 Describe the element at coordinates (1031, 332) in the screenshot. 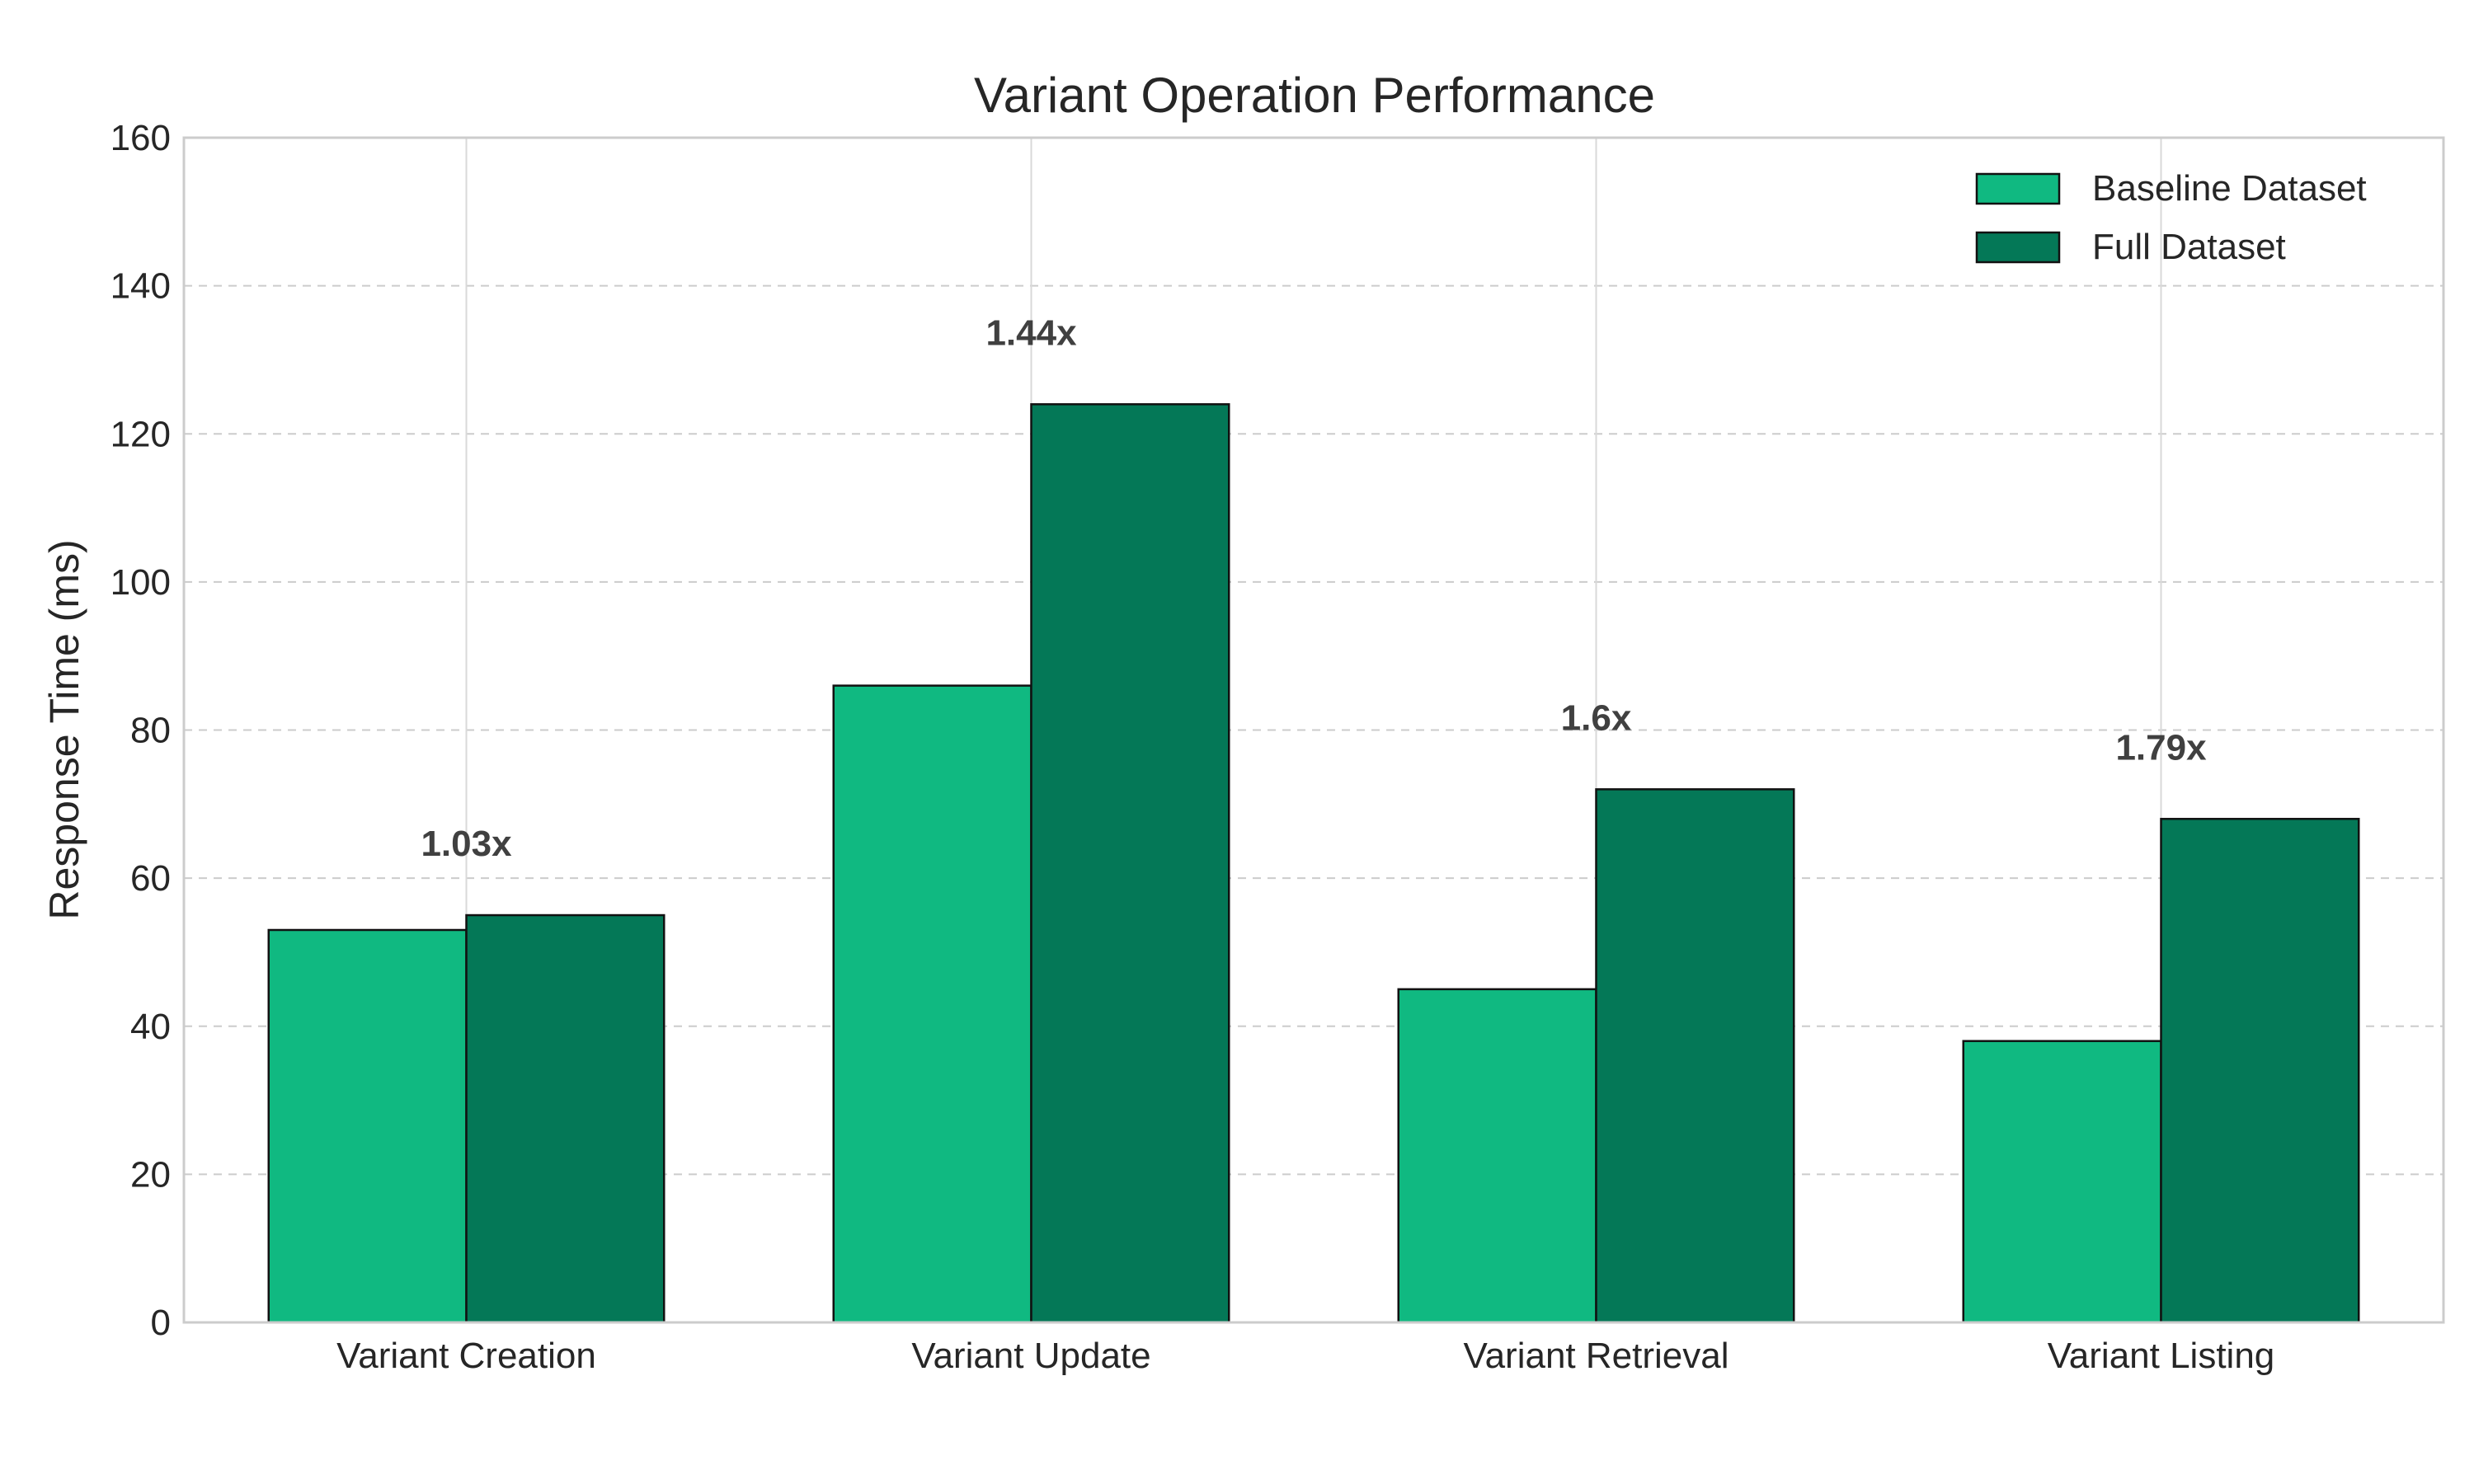

I see `ratio-annotation: 1.44x` at that location.